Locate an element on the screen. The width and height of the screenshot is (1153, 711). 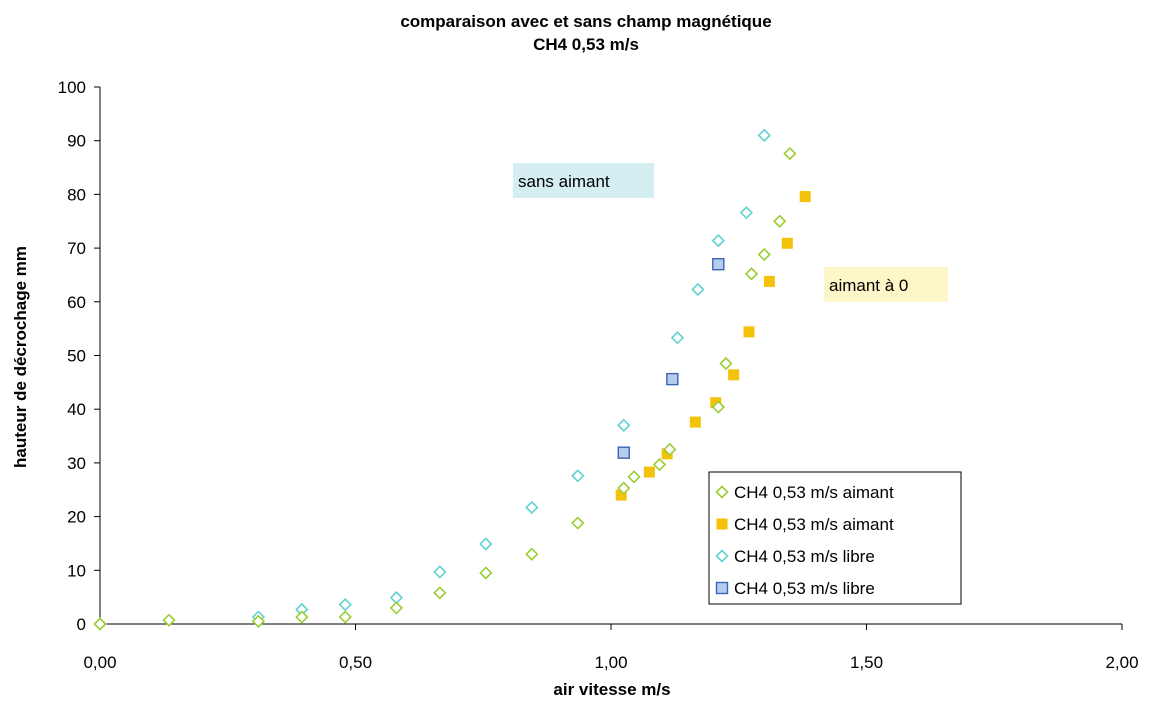
y-tick-label: 30 is located at coordinates (76, 463).